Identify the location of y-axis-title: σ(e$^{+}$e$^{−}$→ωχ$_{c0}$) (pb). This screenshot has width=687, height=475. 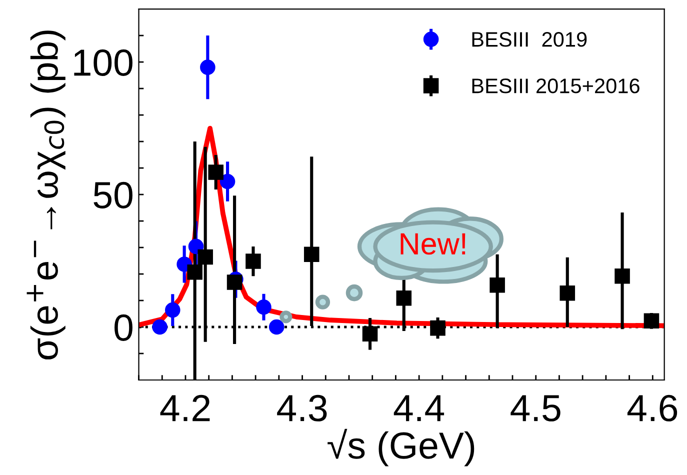
(46, 195).